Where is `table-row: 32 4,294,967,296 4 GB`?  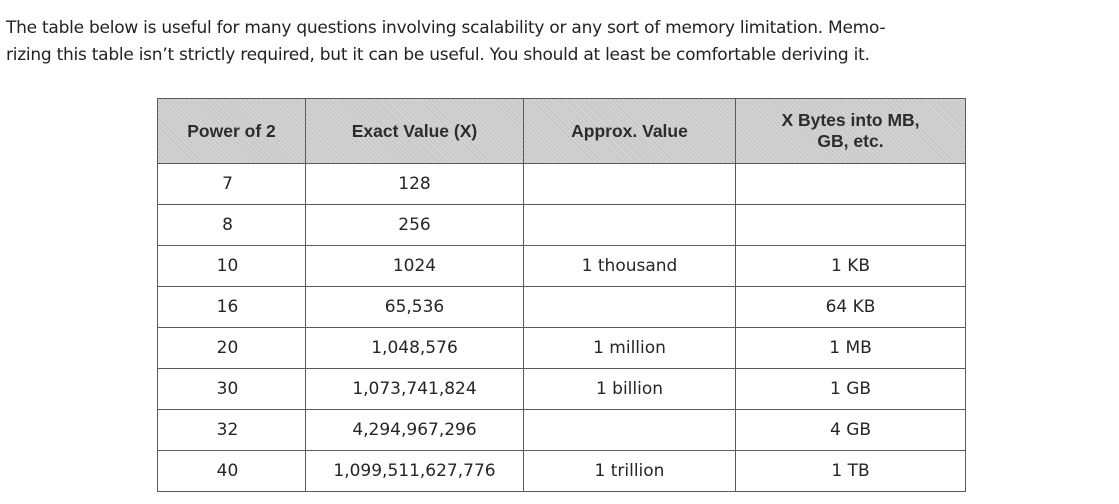
table-row: 32 4,294,967,296 4 GB is located at coordinates (561, 430).